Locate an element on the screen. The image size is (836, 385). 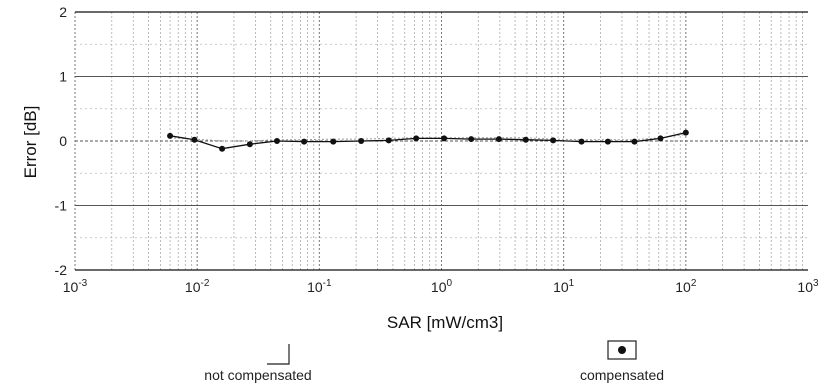
y-tick-label: 2 is located at coordinates (63, 12).